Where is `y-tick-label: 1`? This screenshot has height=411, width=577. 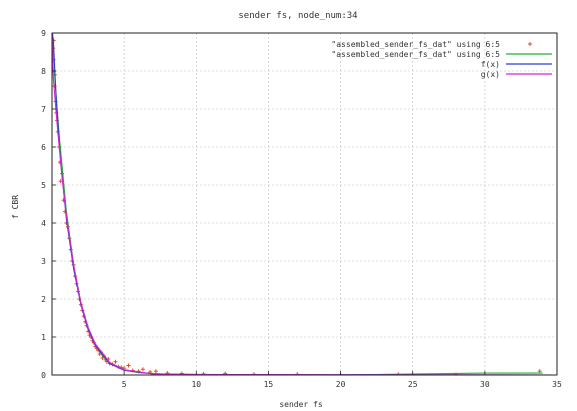 y-tick-label: 1 is located at coordinates (43, 337).